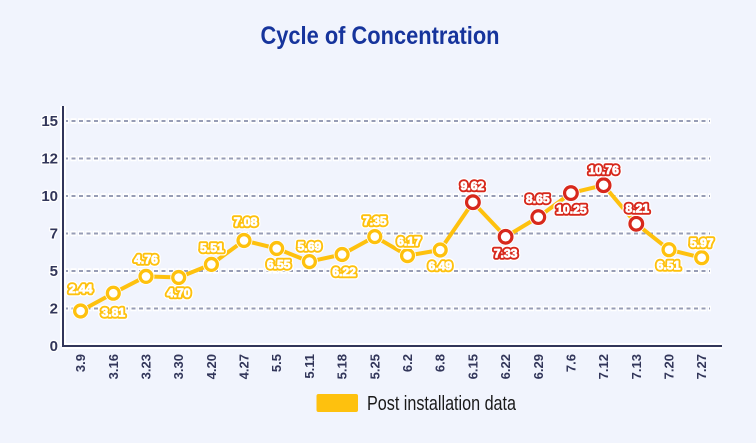 This screenshot has width=756, height=443. What do you see at coordinates (702, 243) in the screenshot?
I see `svg-text: 5.97` at bounding box center [702, 243].